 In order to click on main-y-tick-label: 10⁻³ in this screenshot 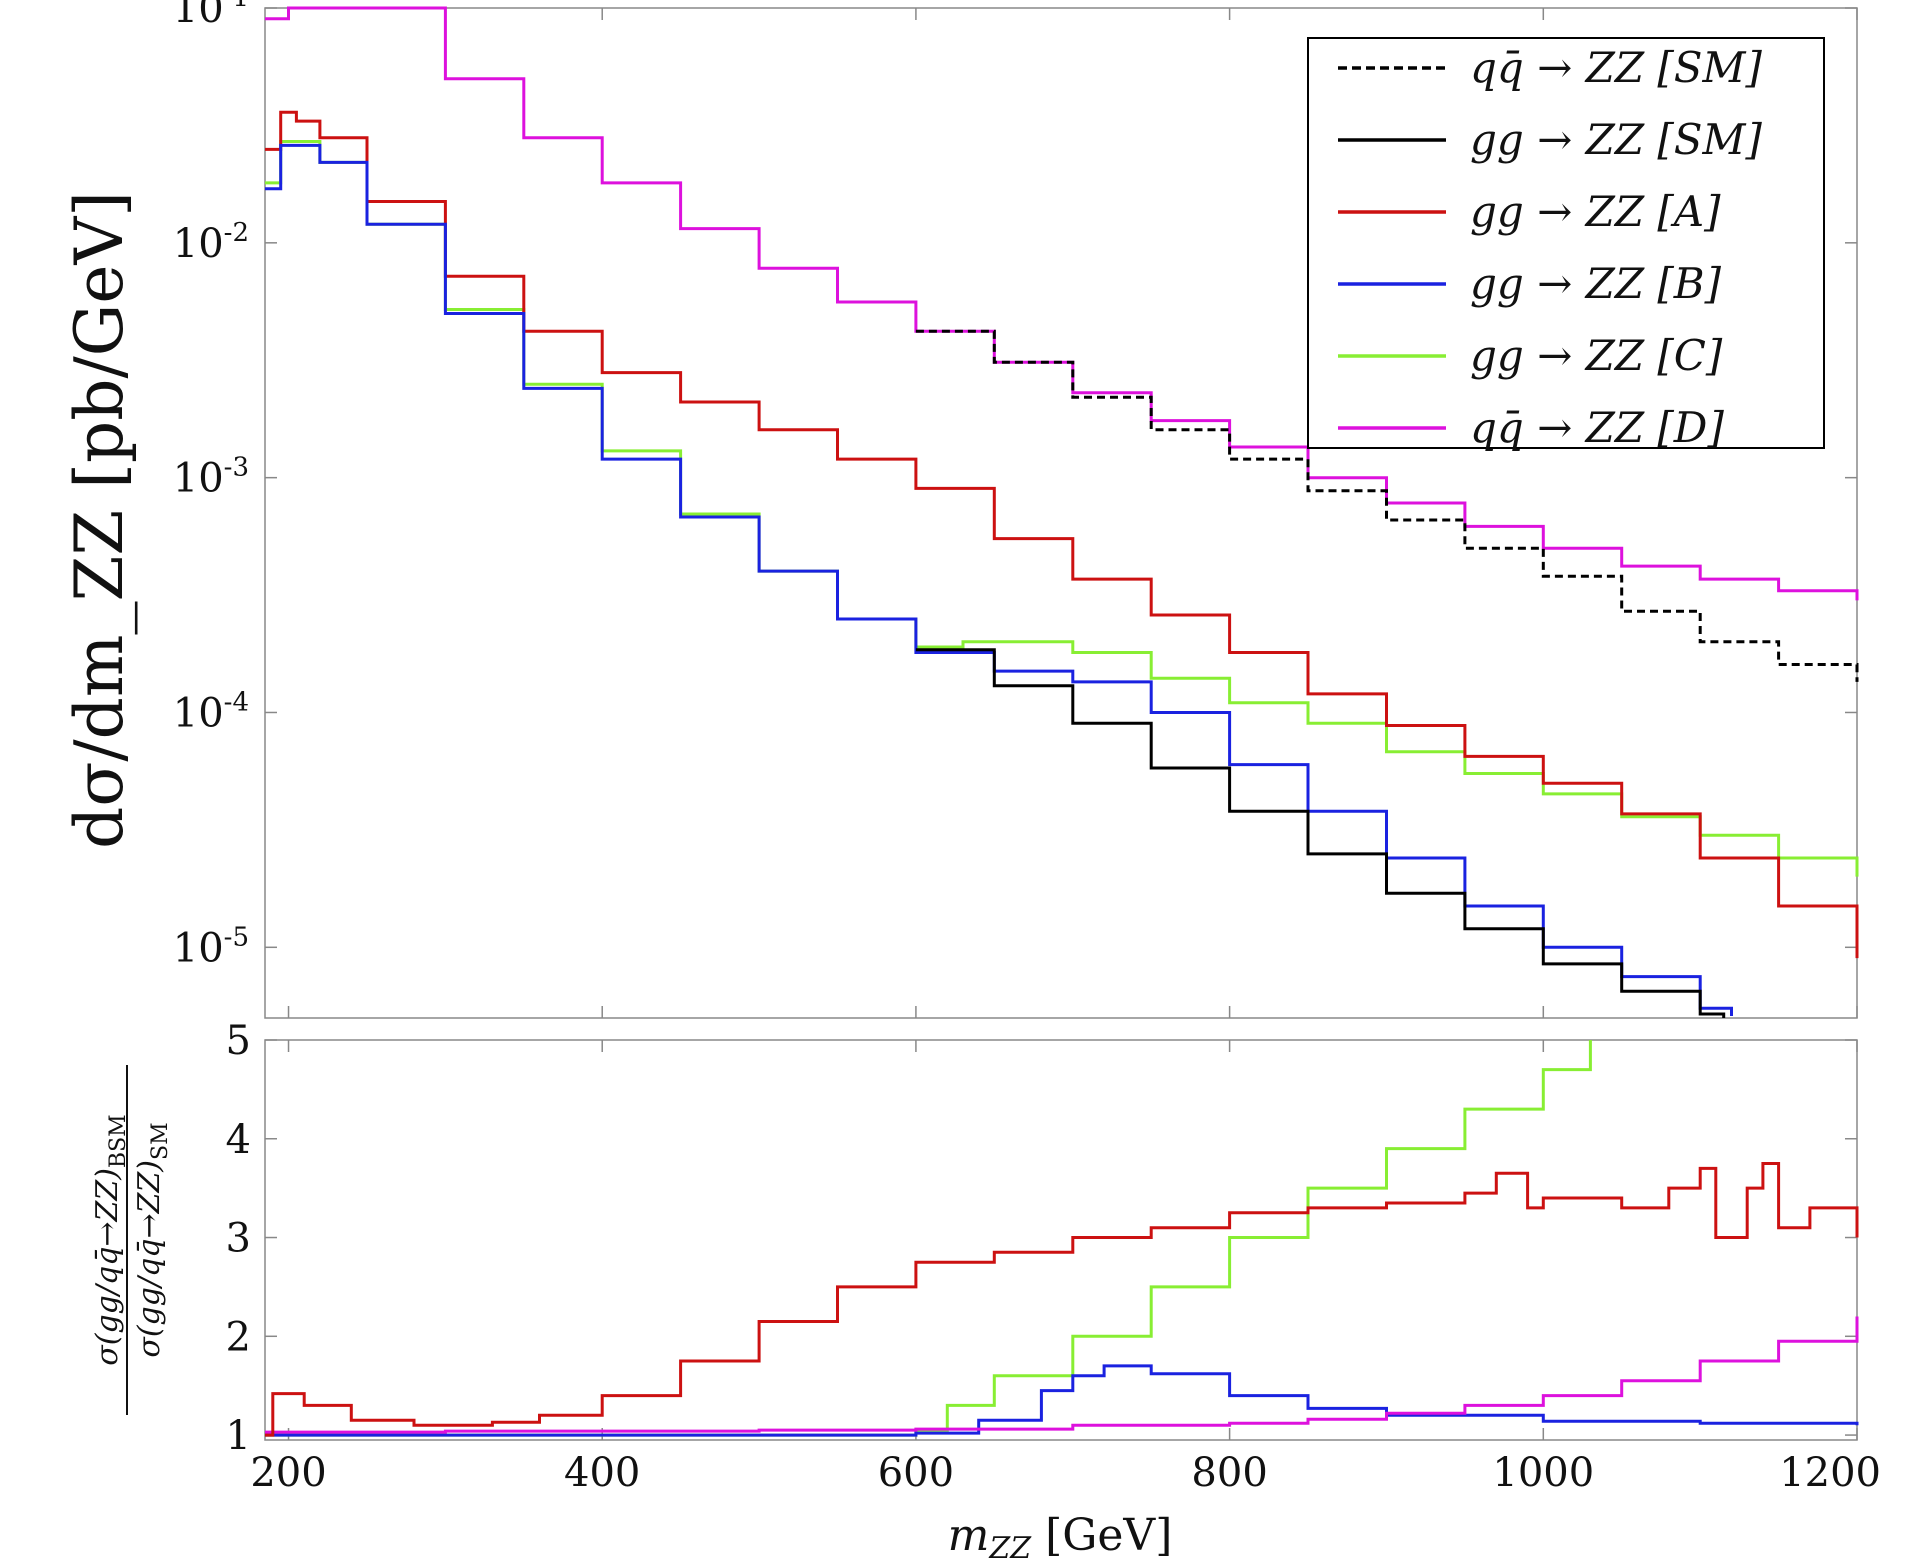, I will do `click(211, 477)`.